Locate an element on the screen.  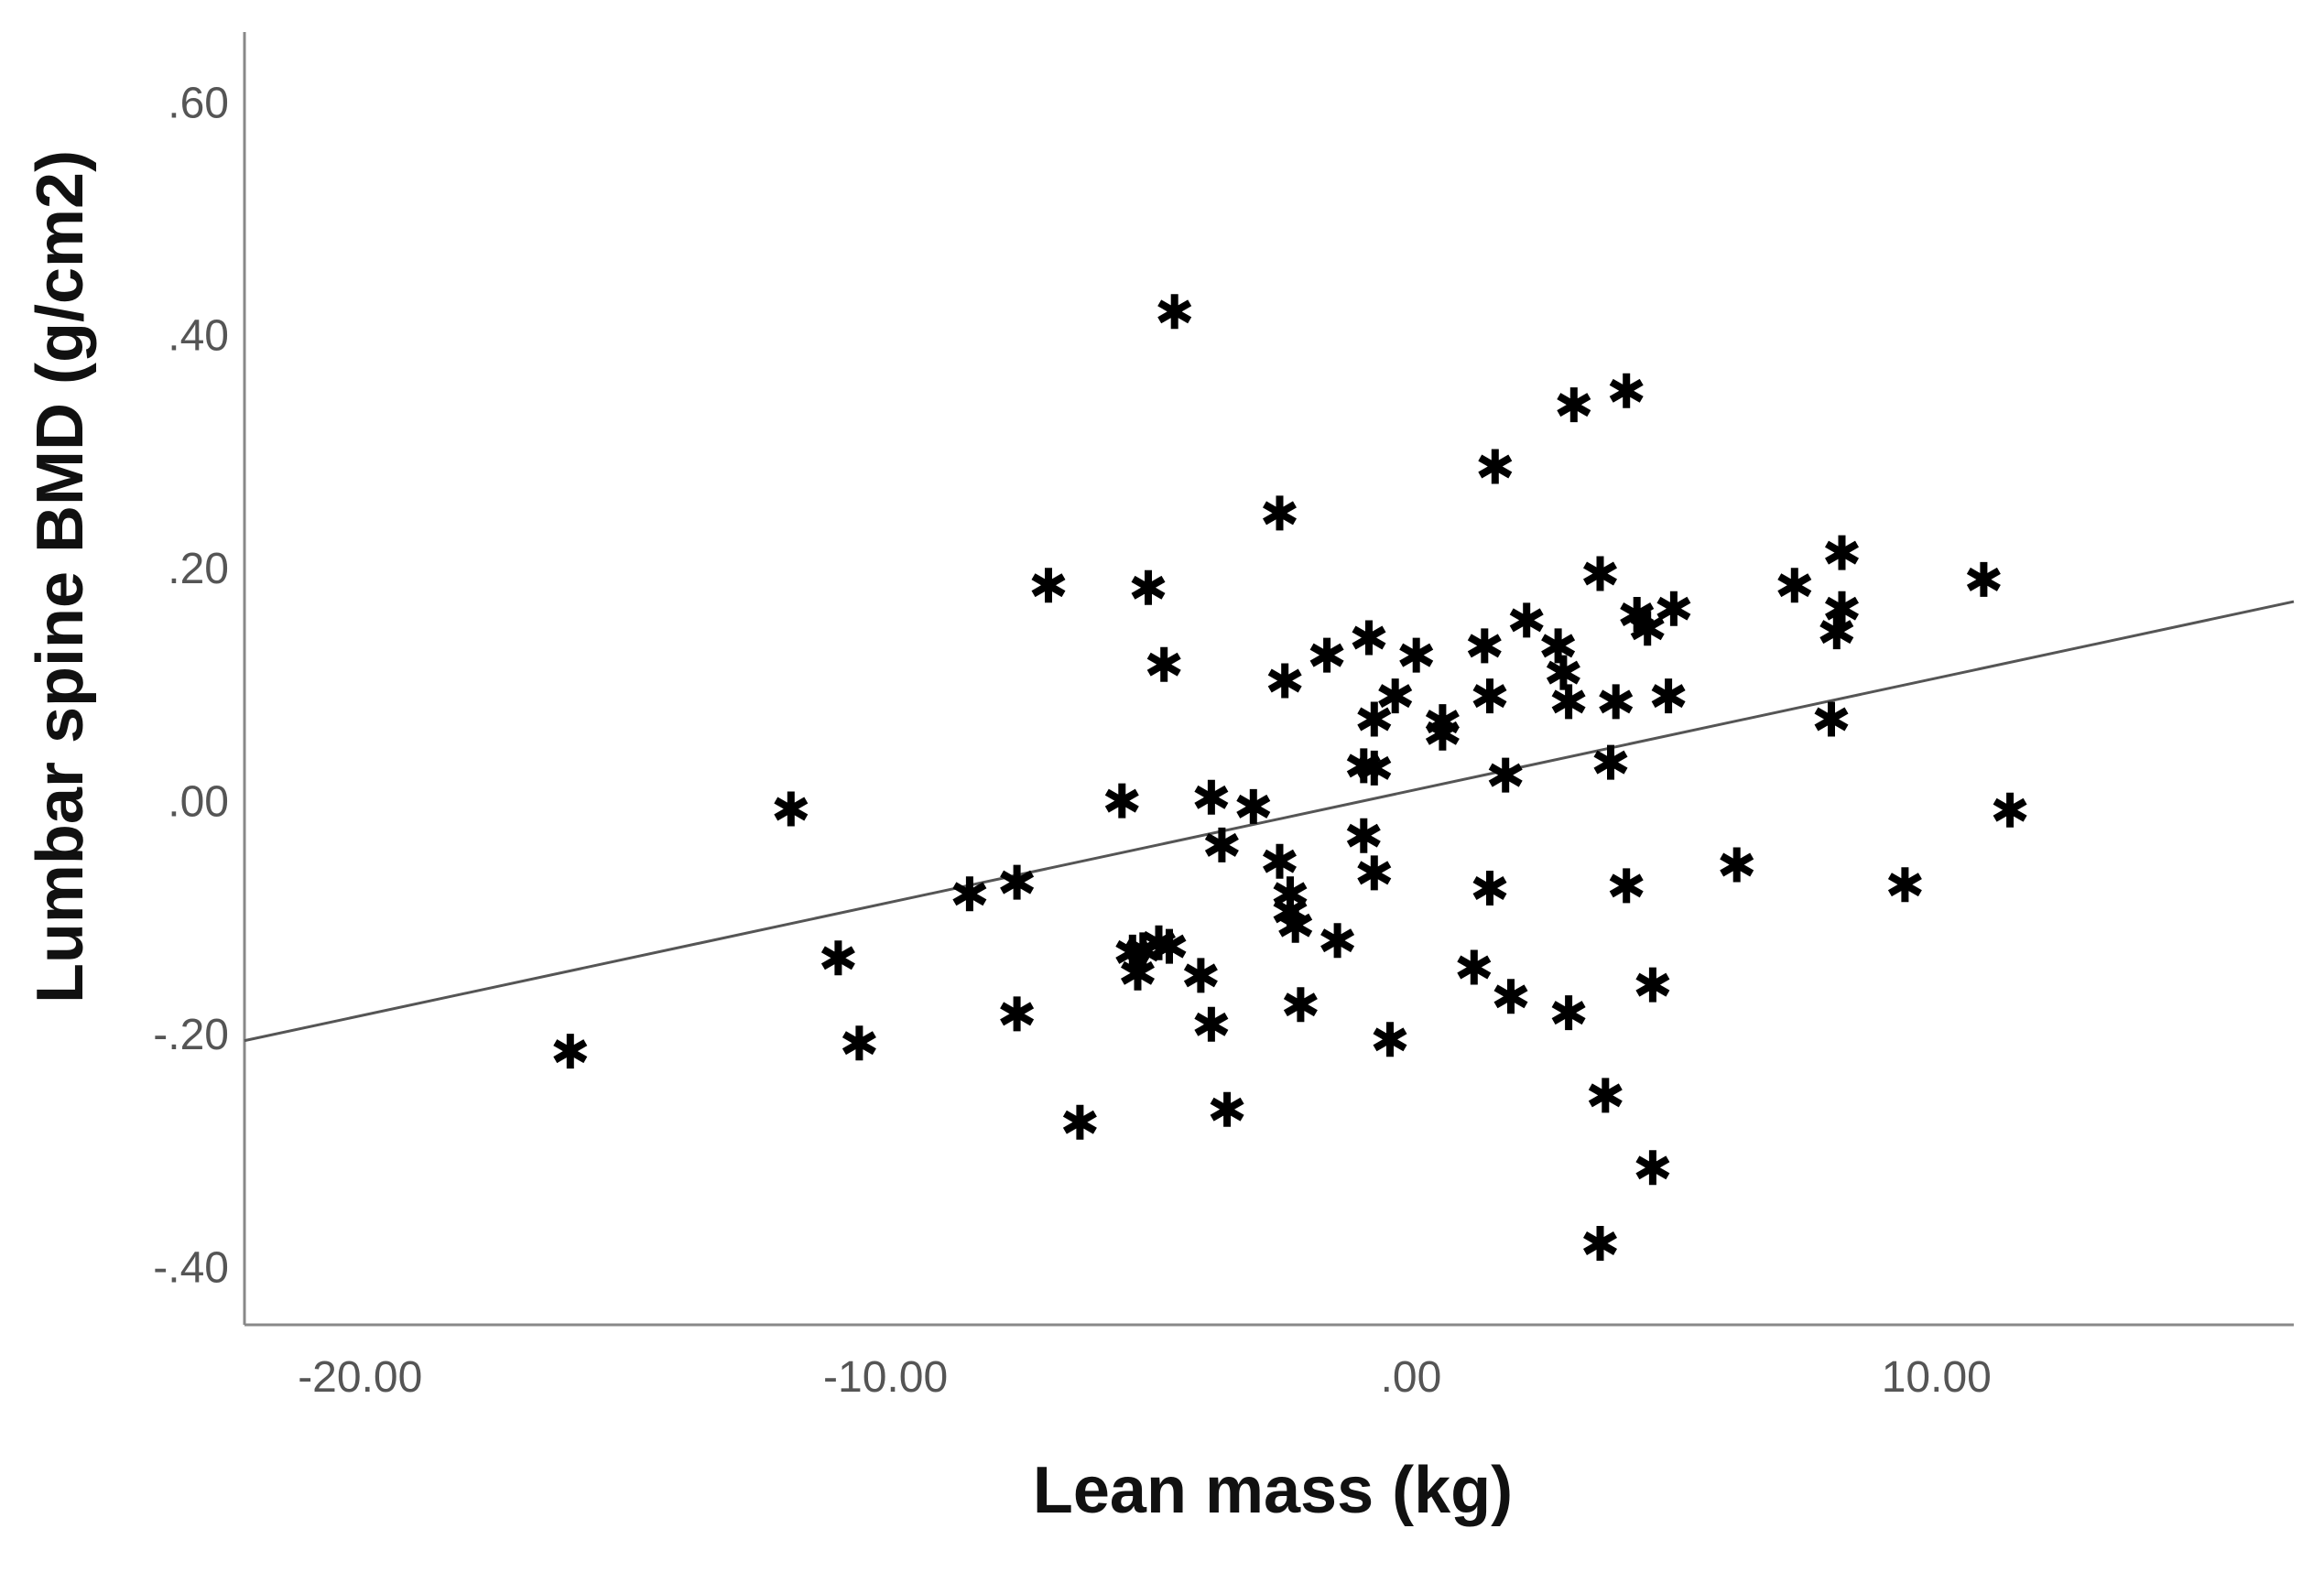
y-tick-label: -.20 is located at coordinates (191, 1035).